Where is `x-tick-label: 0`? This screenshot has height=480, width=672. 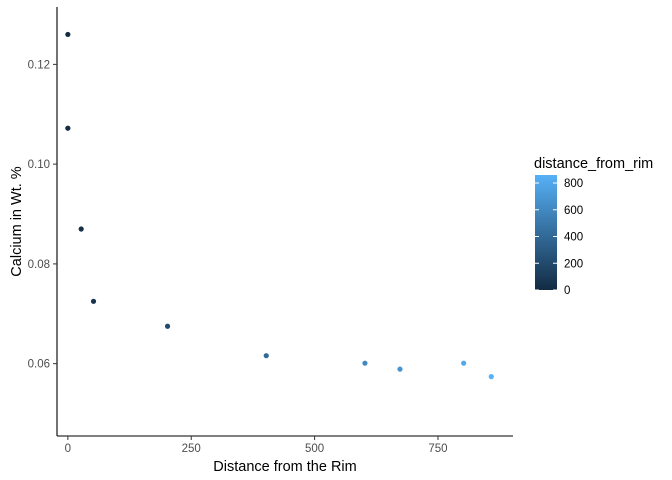
x-tick-label: 0 is located at coordinates (68, 449).